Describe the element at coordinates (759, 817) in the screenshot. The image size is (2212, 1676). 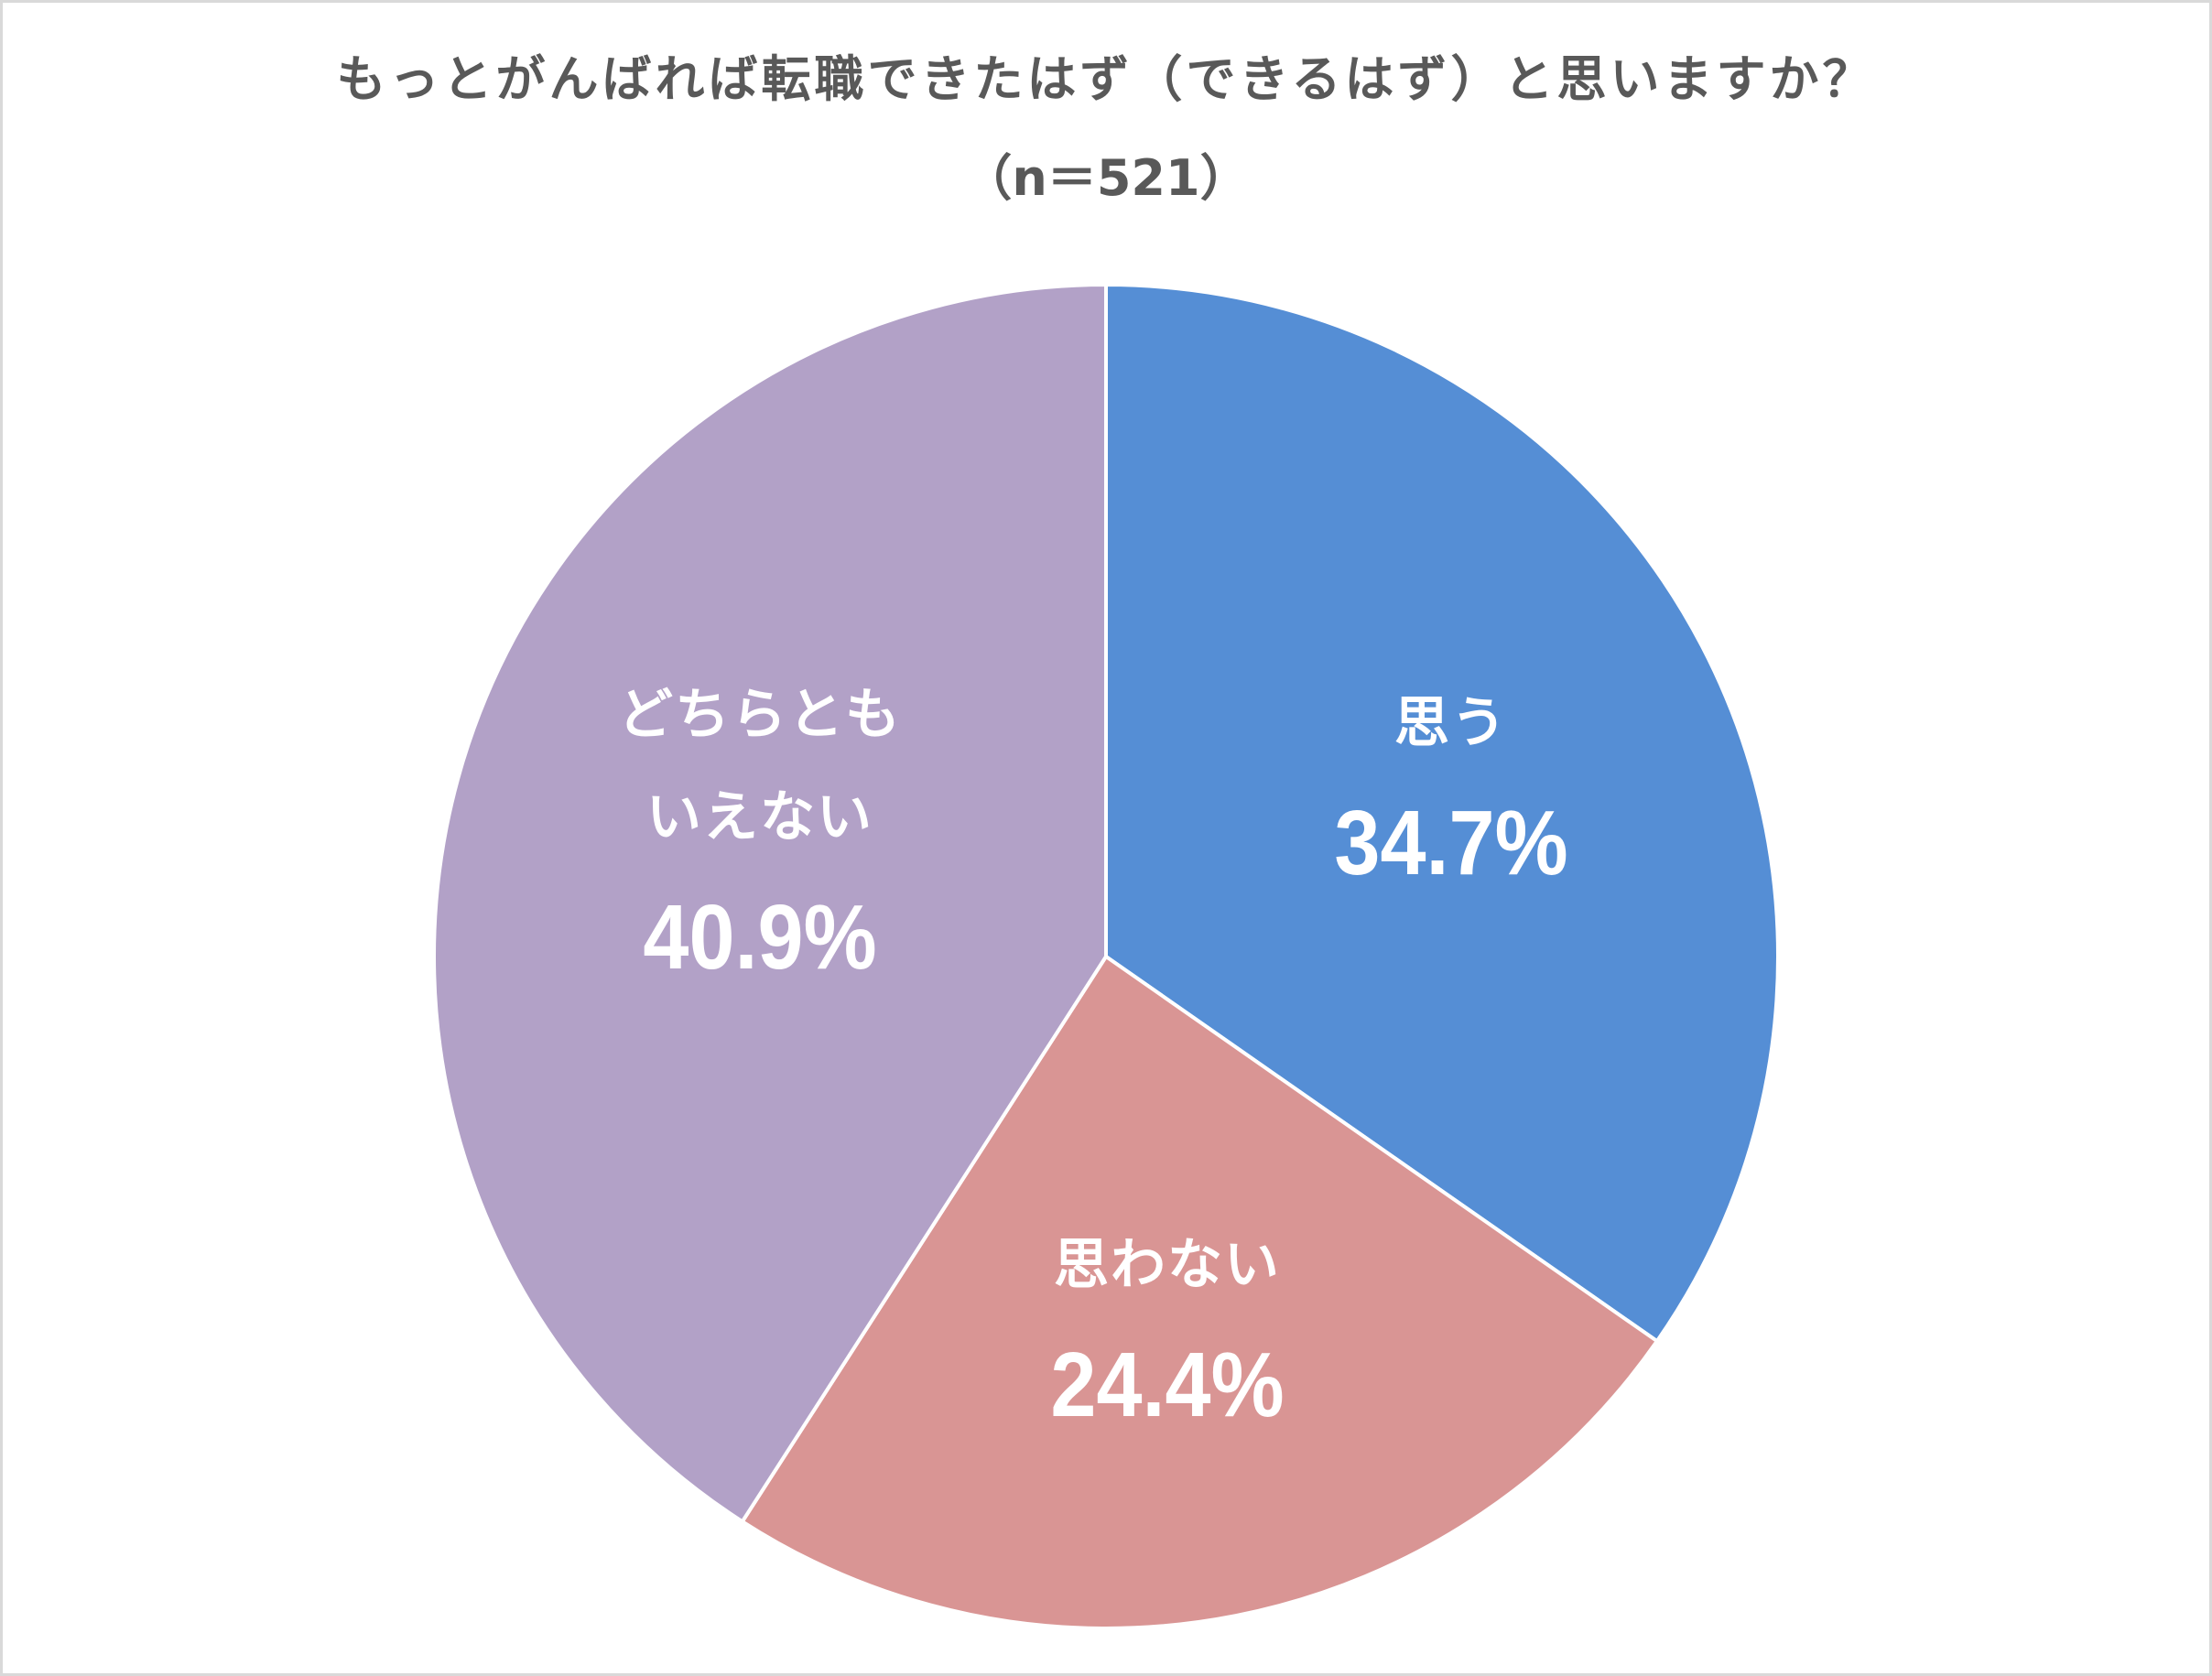
I see `slice-category-dochira-line2: いえない` at that location.